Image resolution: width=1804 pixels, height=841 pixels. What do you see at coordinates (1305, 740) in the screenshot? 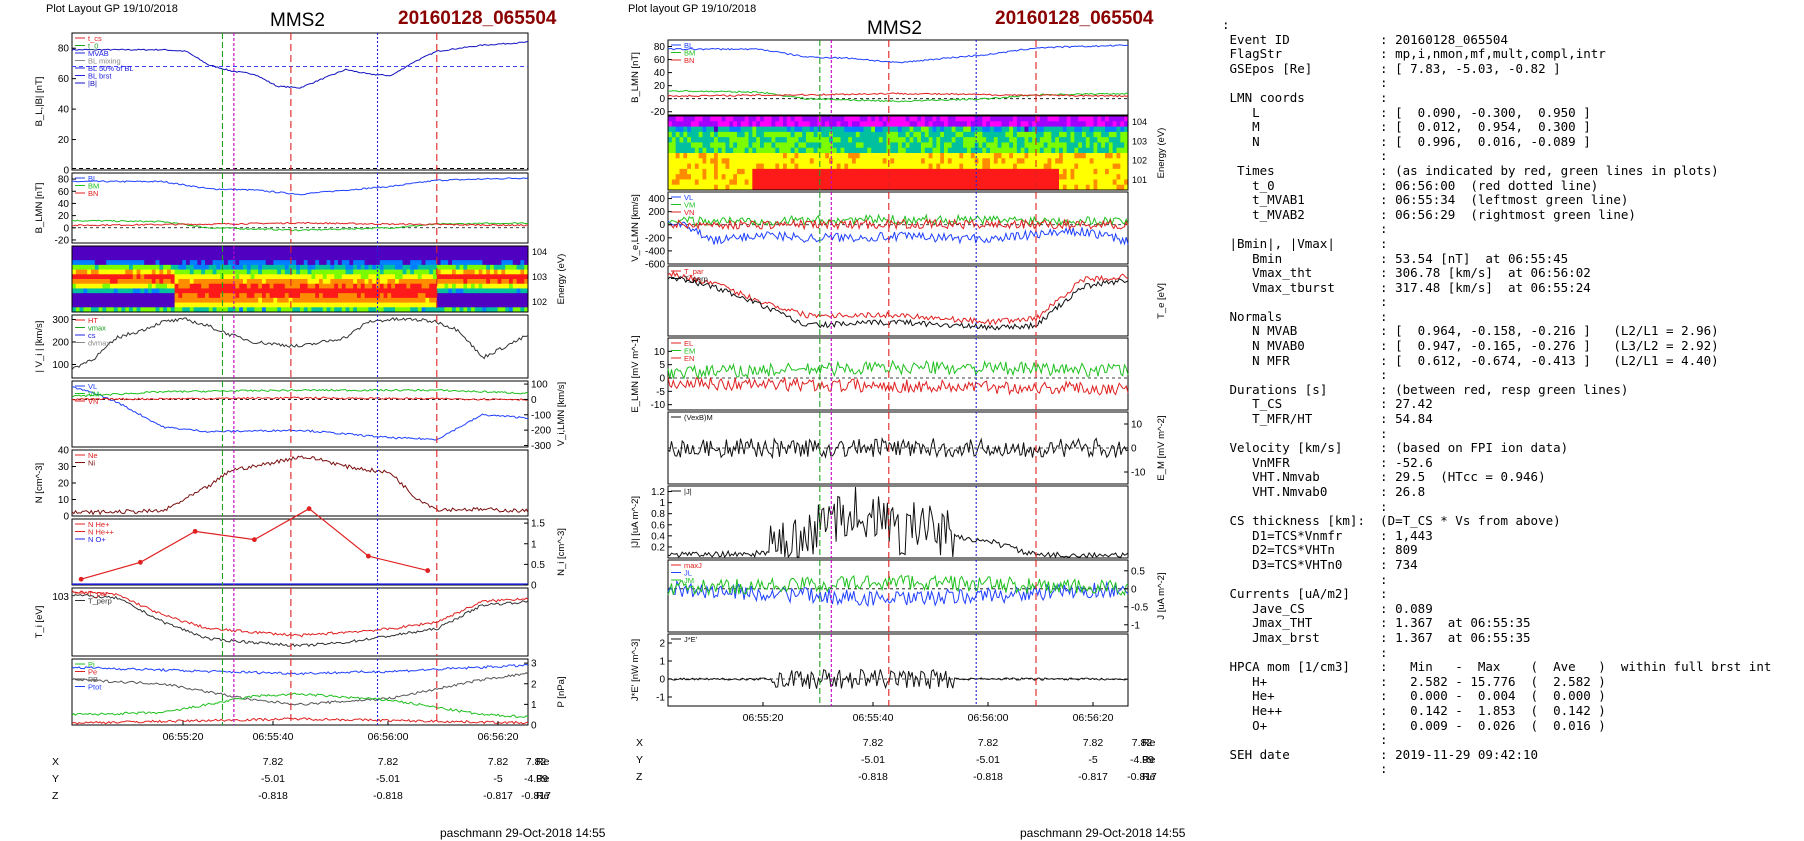
I see `info-line: :` at bounding box center [1305, 740].